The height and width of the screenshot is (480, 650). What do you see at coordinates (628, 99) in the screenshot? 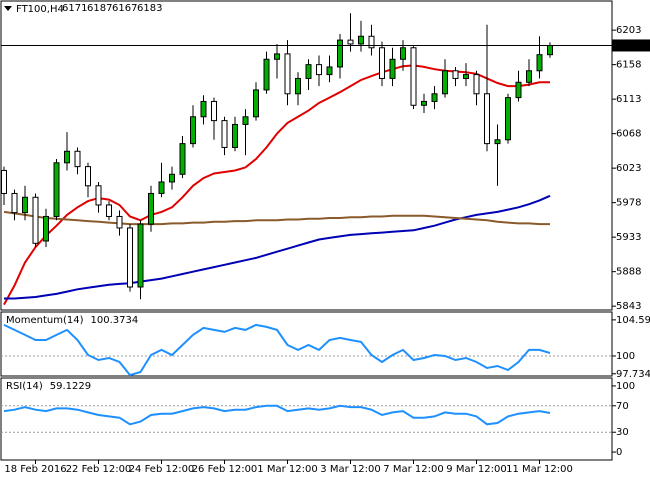
I see `y-tick-label: 6113` at bounding box center [628, 99].